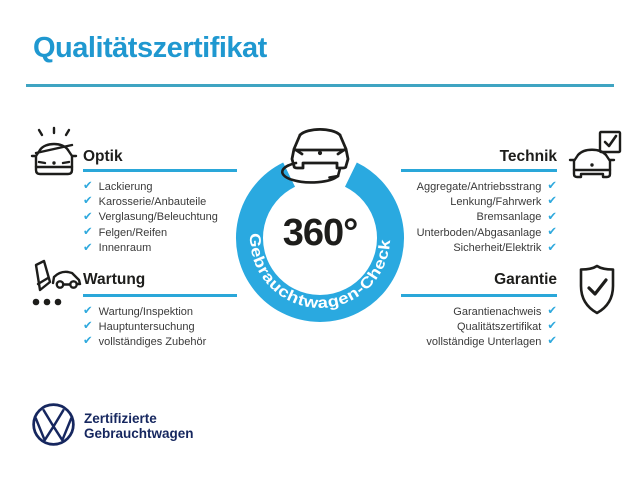 Image resolution: width=640 pixels, height=480 pixels. What do you see at coordinates (486, 232) in the screenshot?
I see `checklist-item: Unterboden/Abgasanlage ✔` at bounding box center [486, 232].